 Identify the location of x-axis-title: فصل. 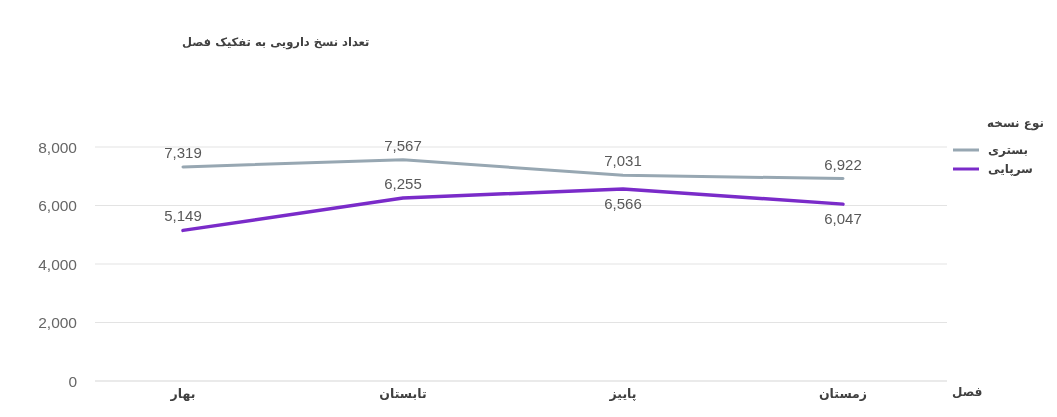
(967, 392).